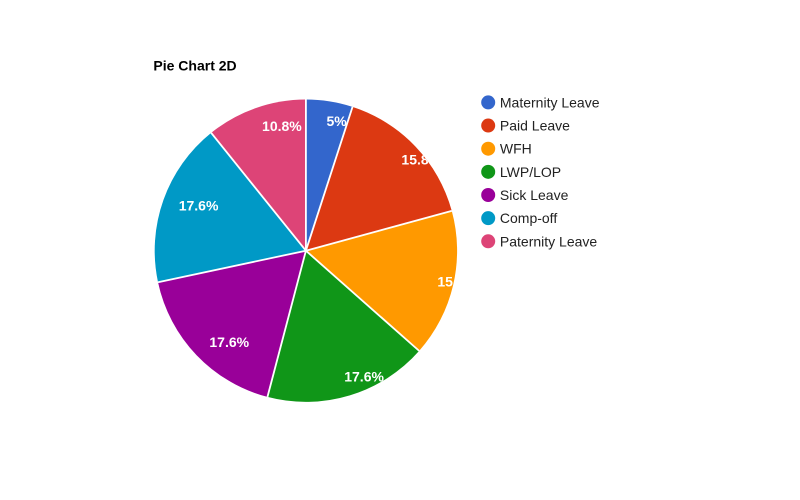  I want to click on svg-text: WFH, so click(516, 149).